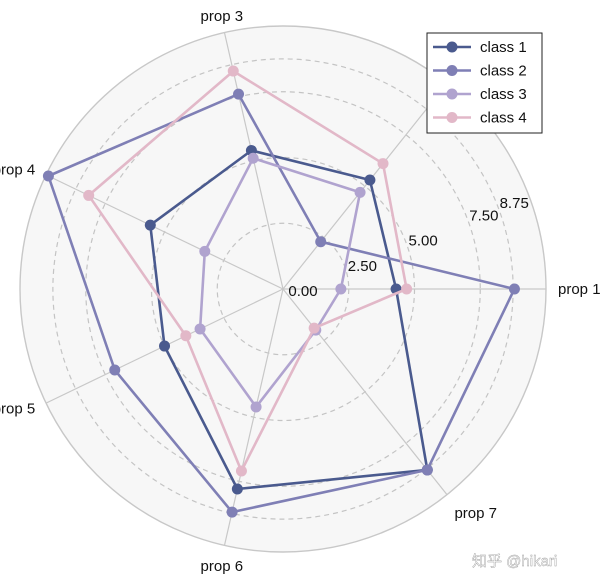  Describe the element at coordinates (514, 203) in the screenshot. I see `radial-tick-label: 8.75` at that location.